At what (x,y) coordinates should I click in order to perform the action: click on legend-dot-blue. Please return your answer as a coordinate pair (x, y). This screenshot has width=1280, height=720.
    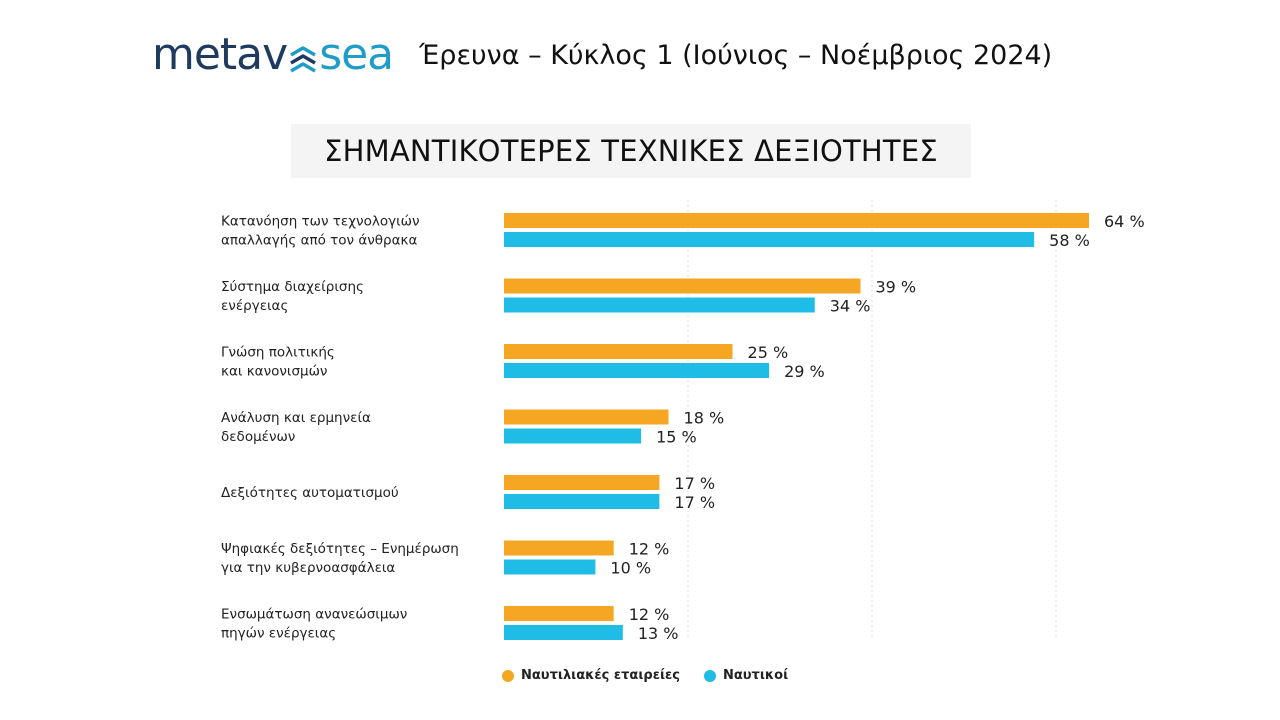
    Looking at the image, I should click on (709, 675).